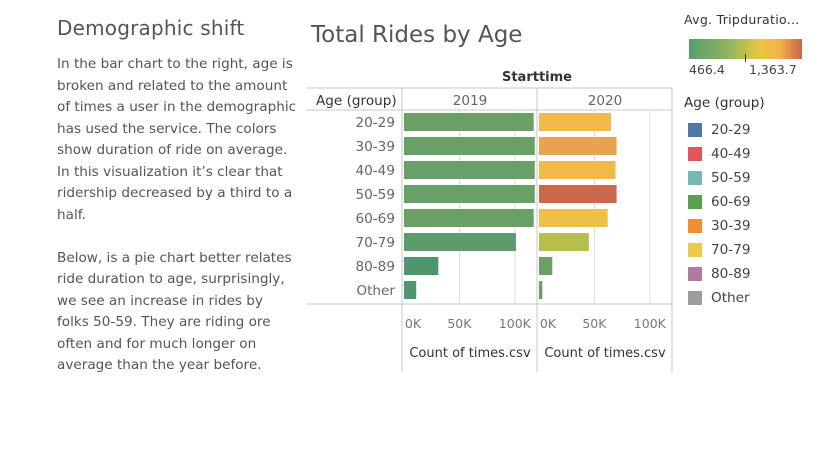 The image size is (839, 453). What do you see at coordinates (730, 298) in the screenshot?
I see `legend-label: Other` at bounding box center [730, 298].